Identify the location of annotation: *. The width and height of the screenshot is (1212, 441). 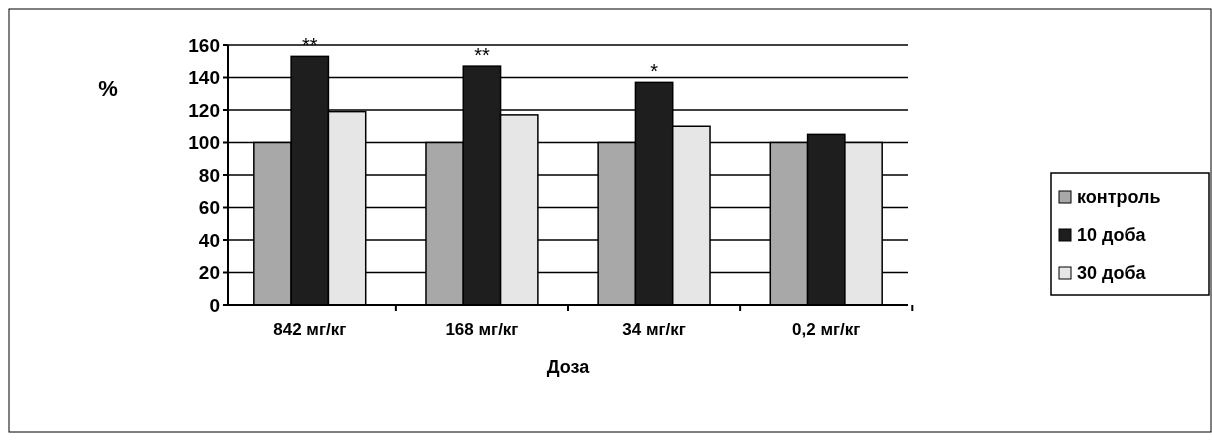
(654, 71).